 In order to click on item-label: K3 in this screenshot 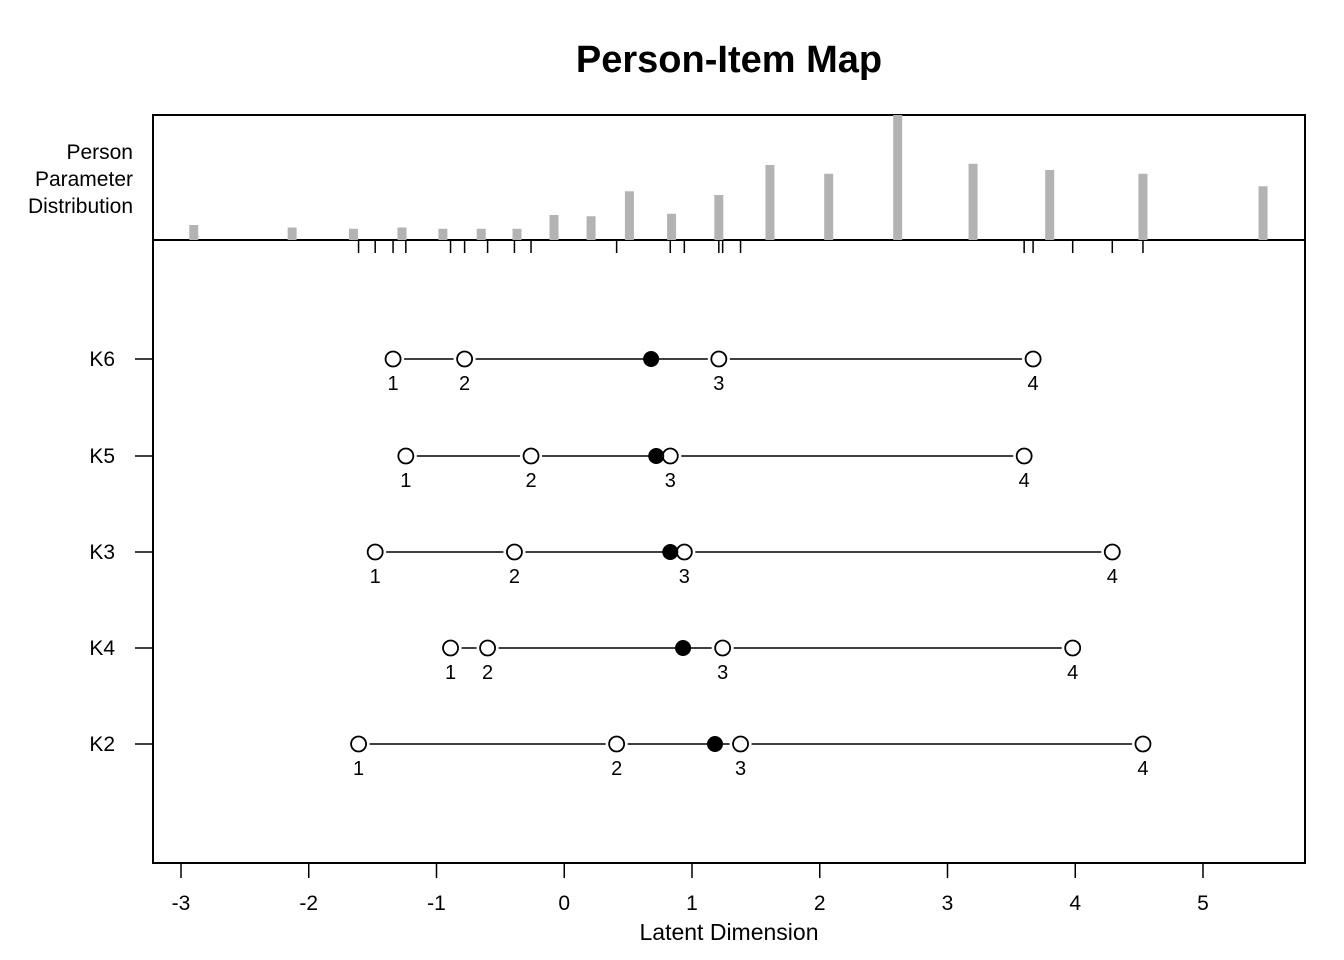, I will do `click(102, 552)`.